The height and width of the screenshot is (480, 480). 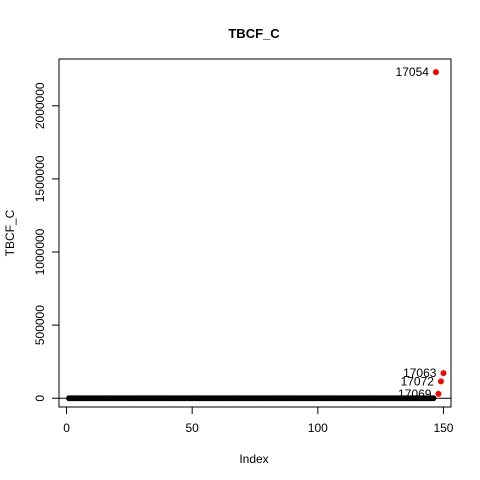 What do you see at coordinates (10, 232) in the screenshot?
I see `y-axis-label: TBCF_C` at bounding box center [10, 232].